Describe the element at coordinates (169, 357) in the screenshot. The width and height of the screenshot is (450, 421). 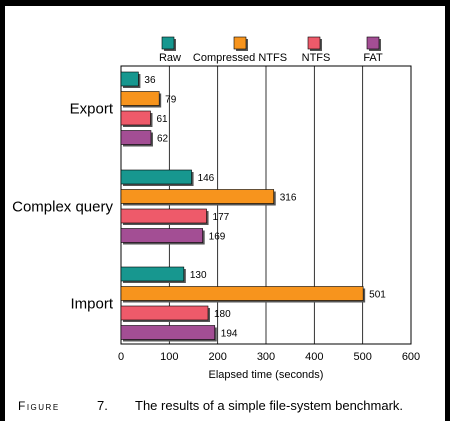
I see `x-tick-label: 100` at that location.